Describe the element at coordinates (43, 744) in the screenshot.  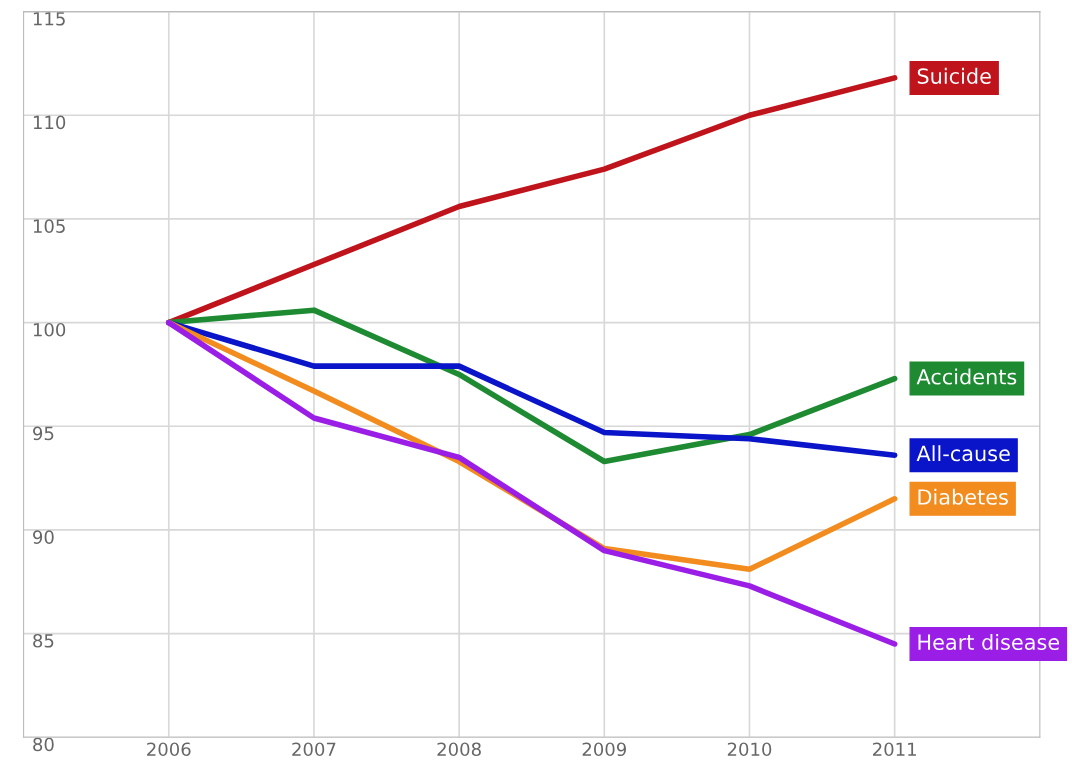
I see `y-tick-label: 80` at that location.